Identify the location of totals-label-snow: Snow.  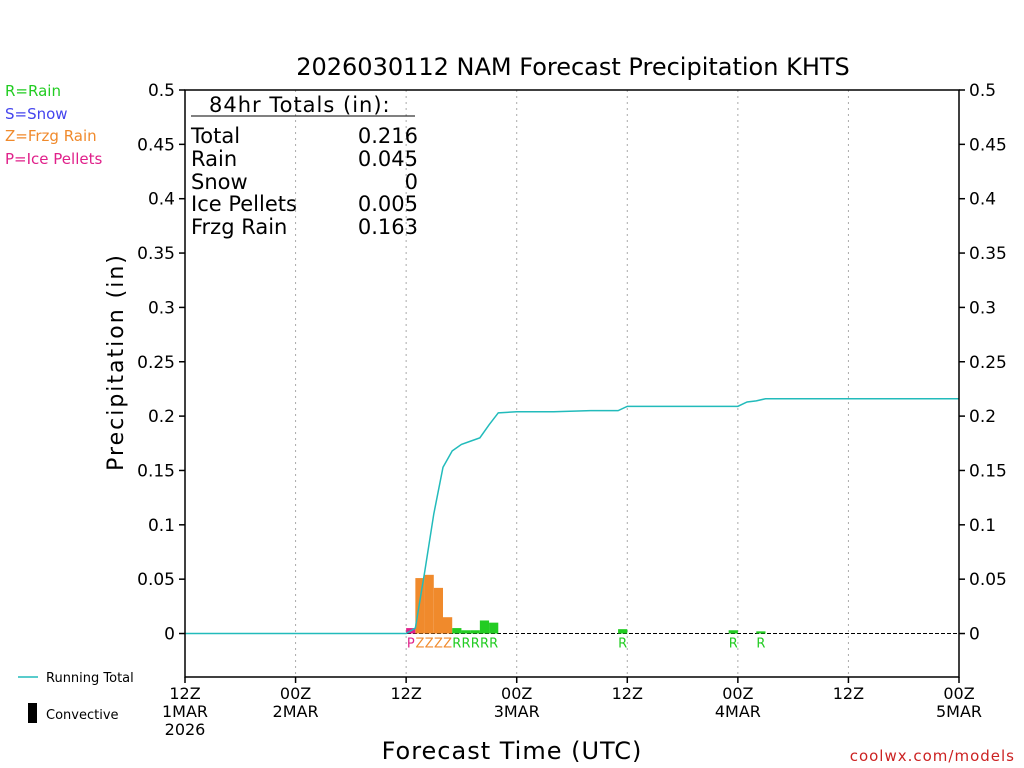
(219, 182).